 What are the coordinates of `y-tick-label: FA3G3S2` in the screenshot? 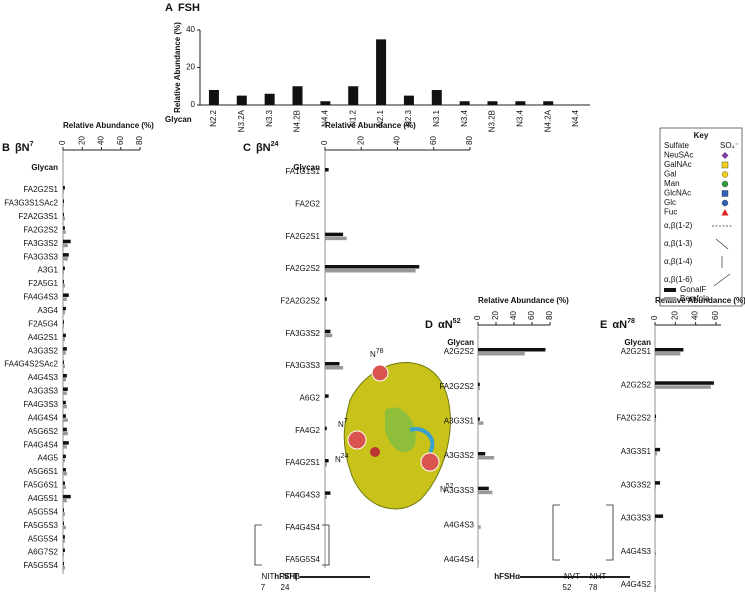 It's located at (302, 333).